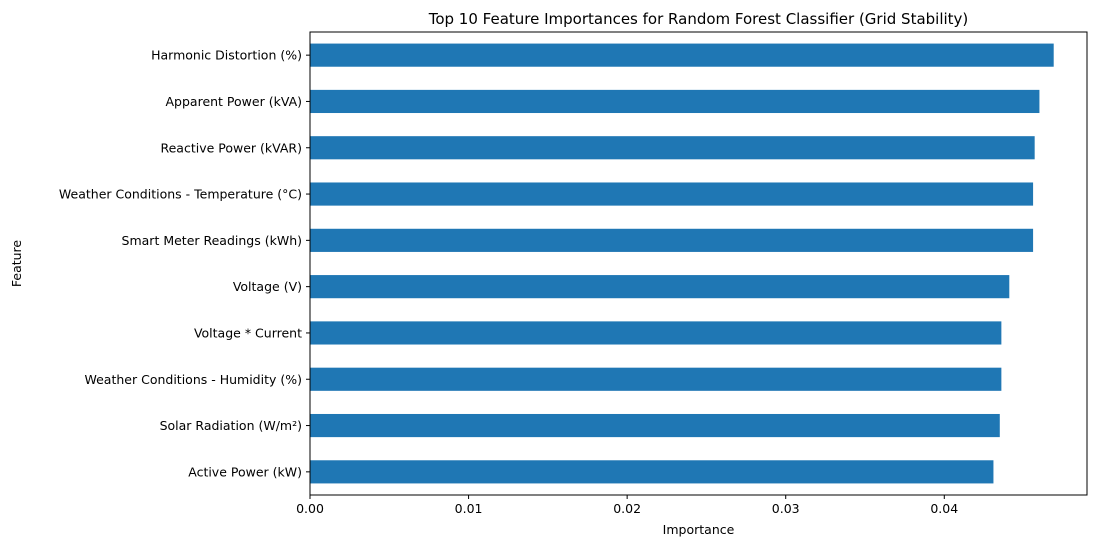  What do you see at coordinates (310, 508) in the screenshot?
I see `x-tick-label: 0.00` at bounding box center [310, 508].